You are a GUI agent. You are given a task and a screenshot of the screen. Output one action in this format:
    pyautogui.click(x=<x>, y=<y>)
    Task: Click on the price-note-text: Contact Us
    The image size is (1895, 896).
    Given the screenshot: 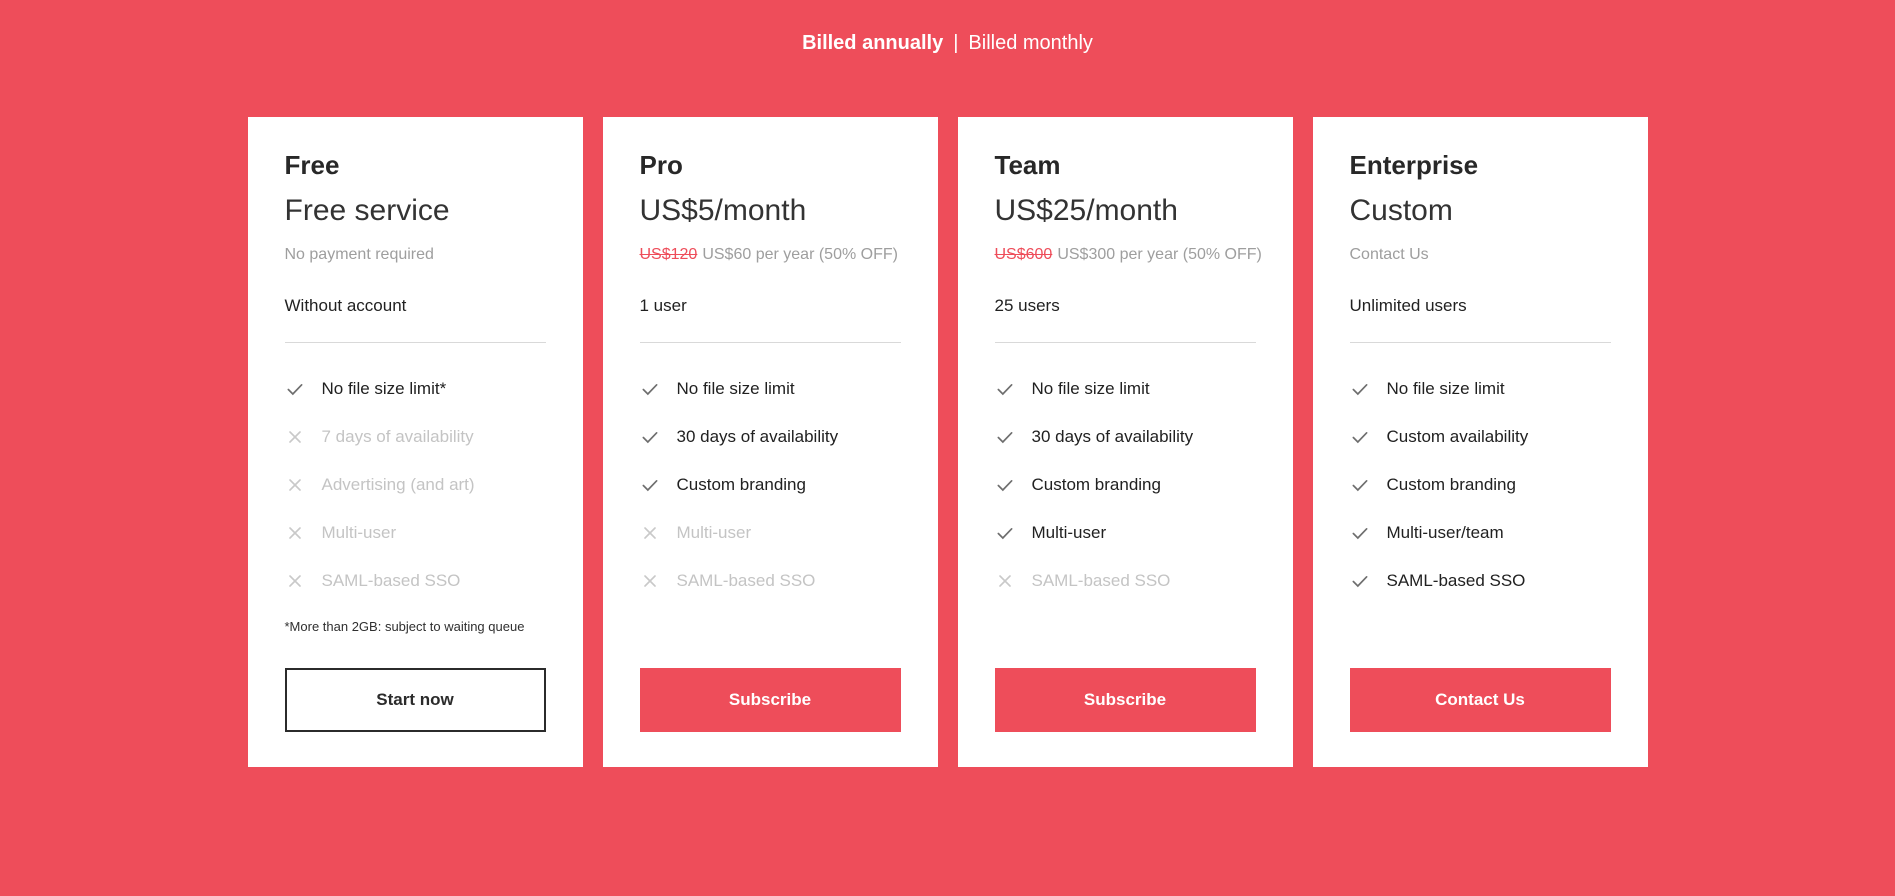 What is the action you would take?
    pyautogui.click(x=1389, y=254)
    